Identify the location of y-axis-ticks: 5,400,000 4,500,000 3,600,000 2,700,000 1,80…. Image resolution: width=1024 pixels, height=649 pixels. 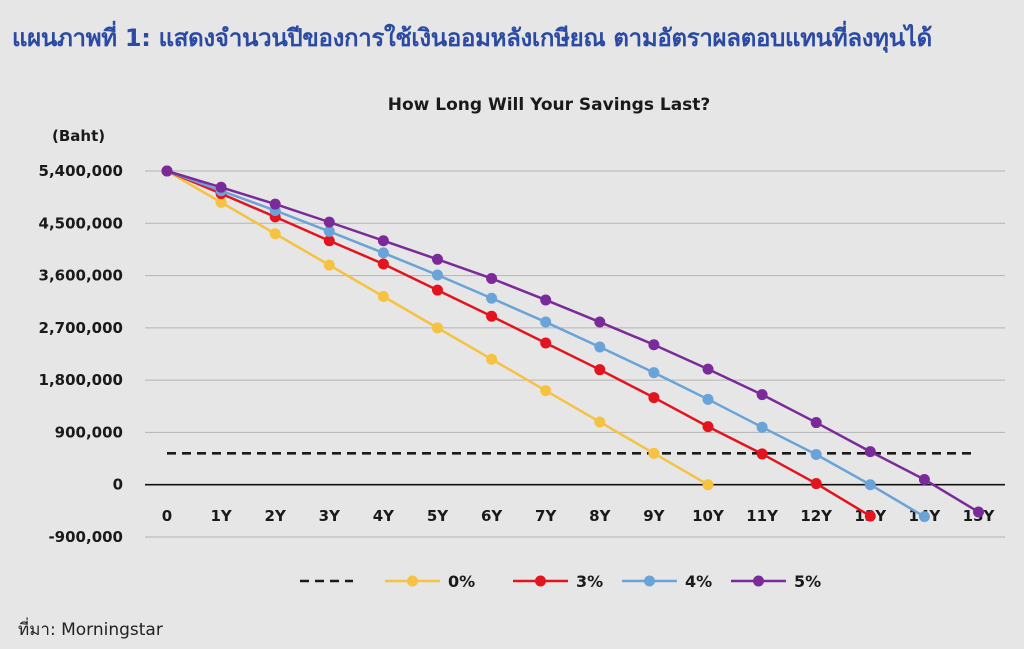
(81, 354).